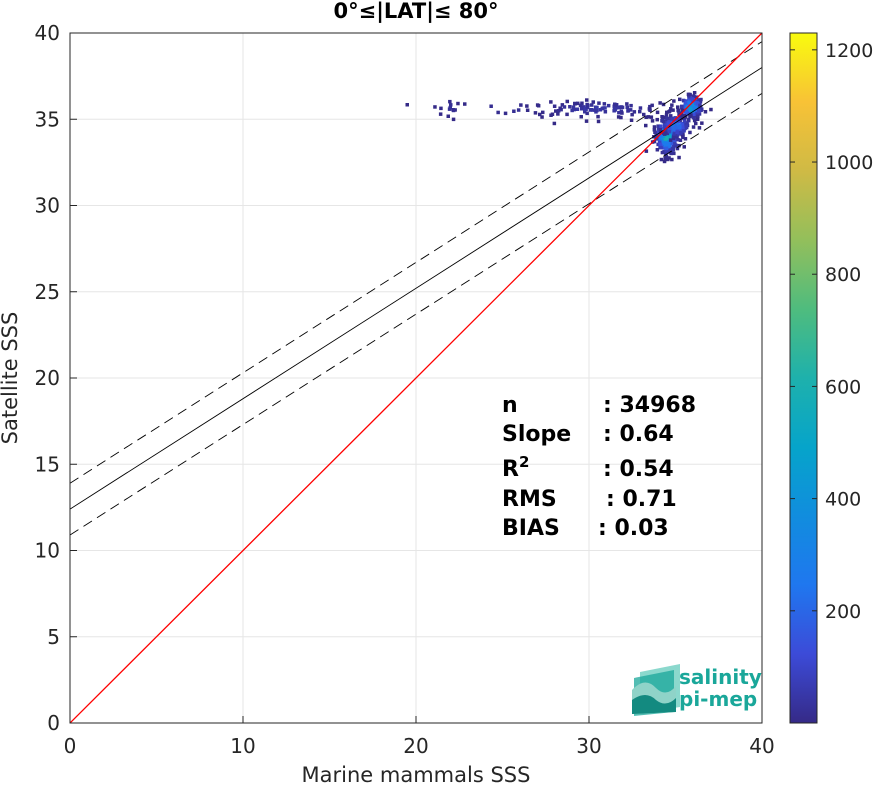  What do you see at coordinates (536, 434) in the screenshot?
I see `stat-label: Slope` at bounding box center [536, 434].